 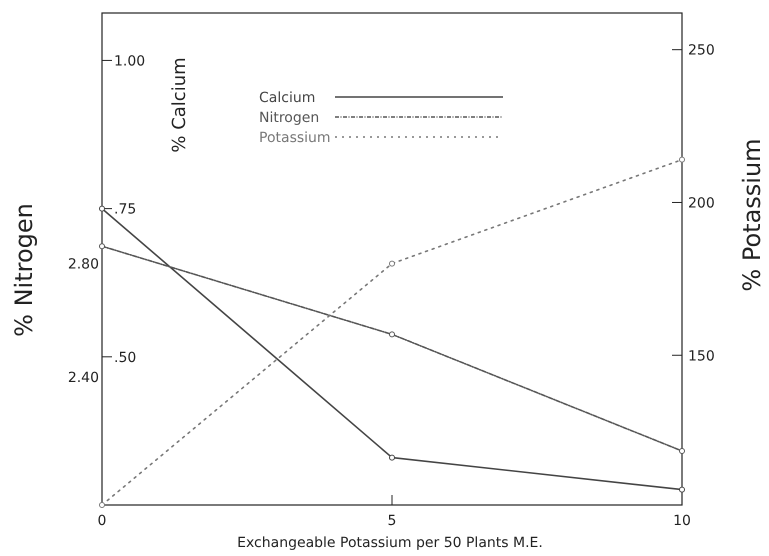 I want to click on y-axis-title: % Nitrogen, so click(x=24, y=270).